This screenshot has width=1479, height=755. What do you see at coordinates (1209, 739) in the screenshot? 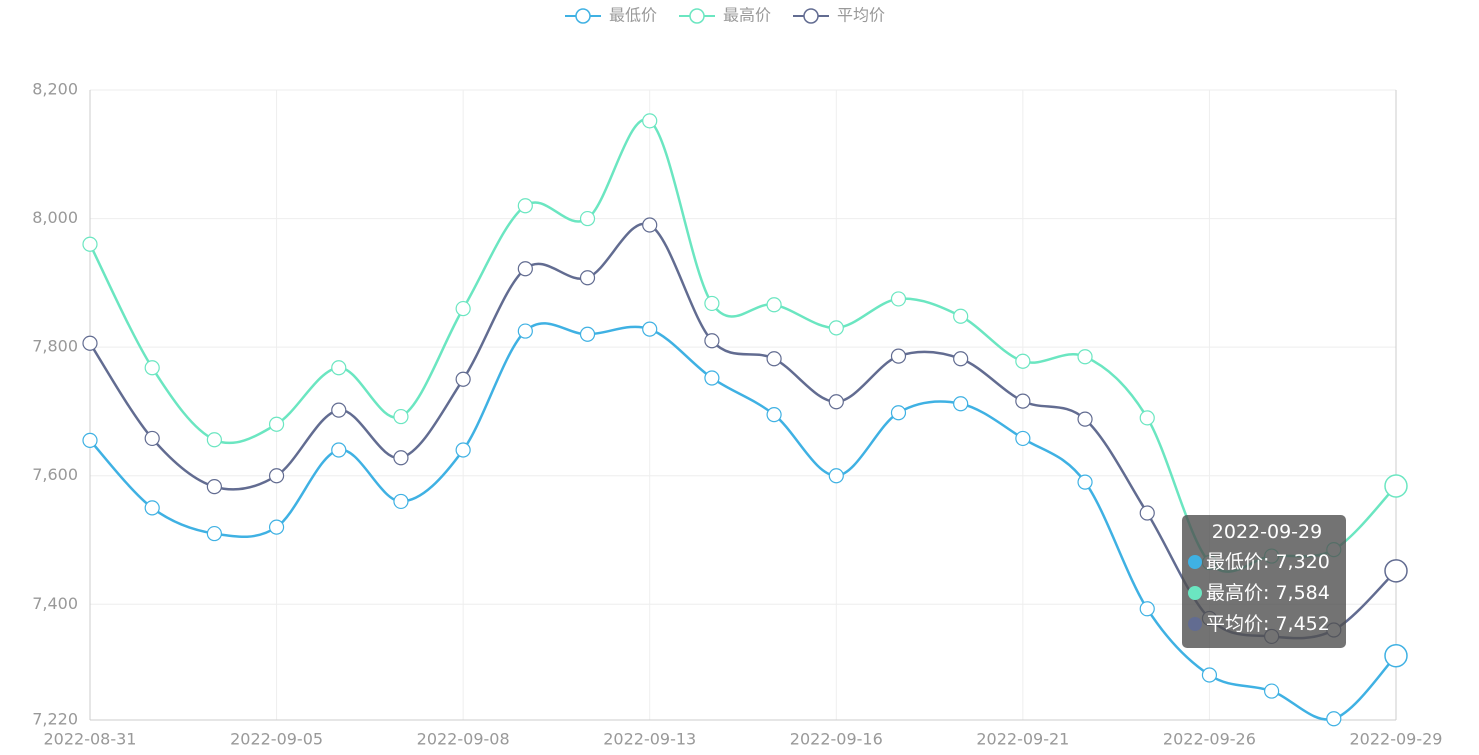
I see `x-tick-label: 2022-09-26` at bounding box center [1209, 739].